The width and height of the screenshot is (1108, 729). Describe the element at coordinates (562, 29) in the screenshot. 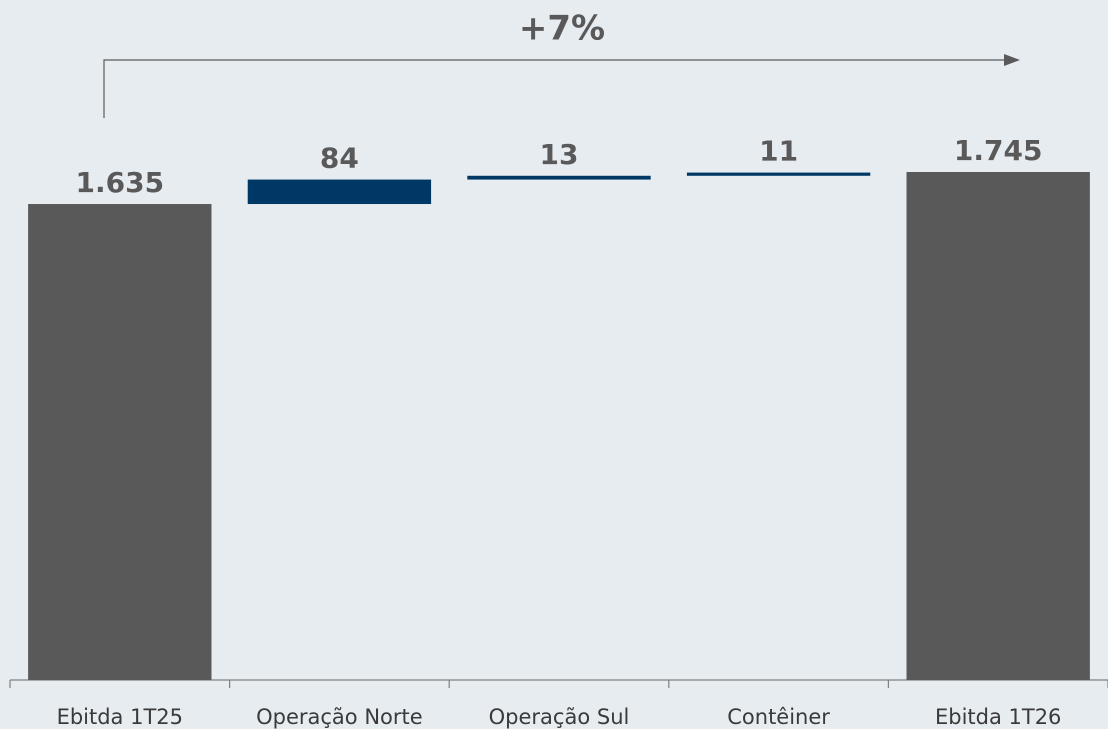

I see `annotation: +7%` at that location.